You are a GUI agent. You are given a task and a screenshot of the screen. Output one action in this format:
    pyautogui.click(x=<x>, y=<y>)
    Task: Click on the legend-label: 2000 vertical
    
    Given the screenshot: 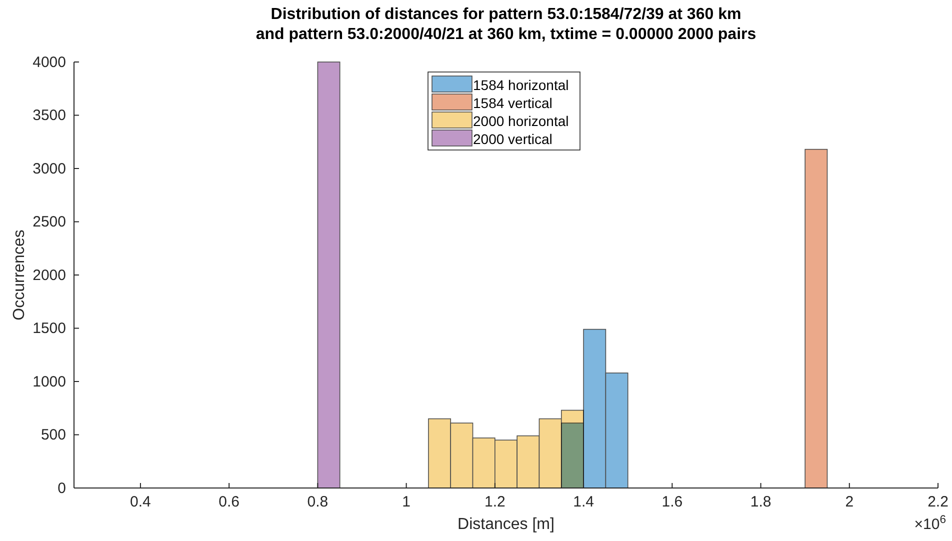 What is the action you would take?
    pyautogui.click(x=512, y=139)
    